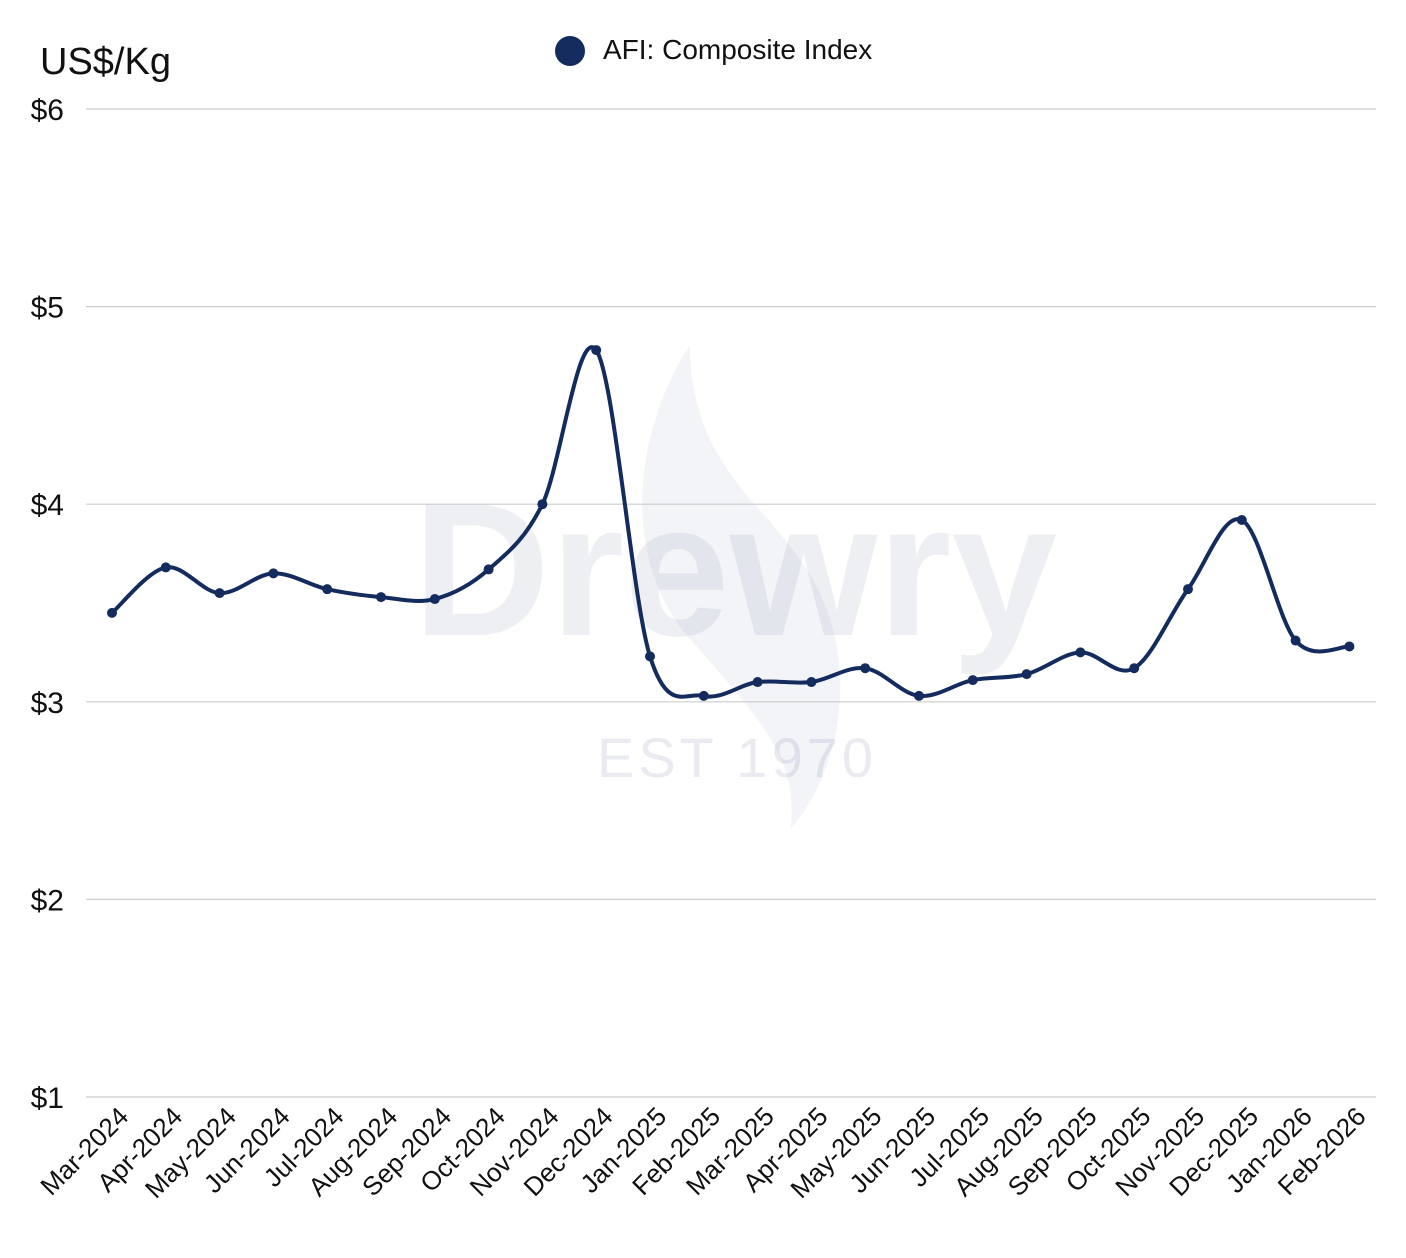  I want to click on y-tick-label: $2, so click(47, 900).